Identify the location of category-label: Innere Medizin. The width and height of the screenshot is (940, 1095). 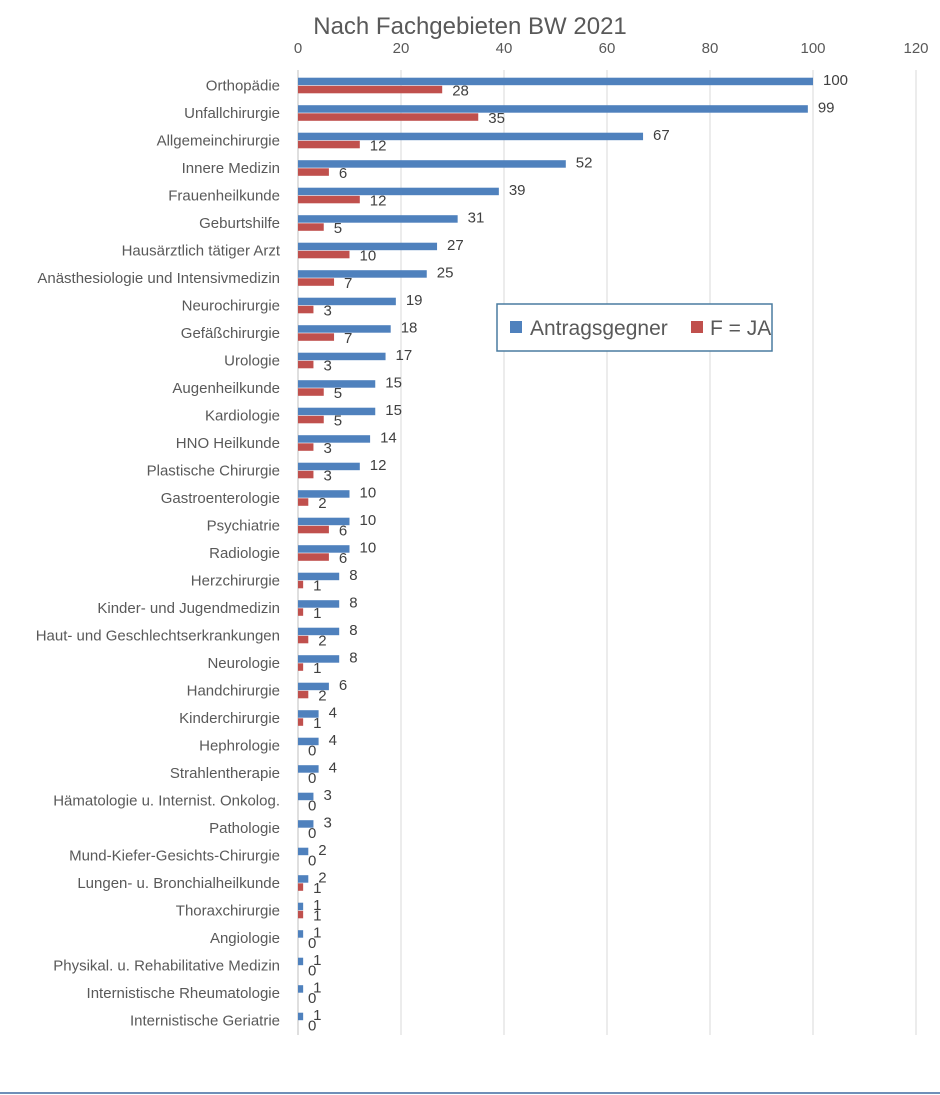
(231, 168).